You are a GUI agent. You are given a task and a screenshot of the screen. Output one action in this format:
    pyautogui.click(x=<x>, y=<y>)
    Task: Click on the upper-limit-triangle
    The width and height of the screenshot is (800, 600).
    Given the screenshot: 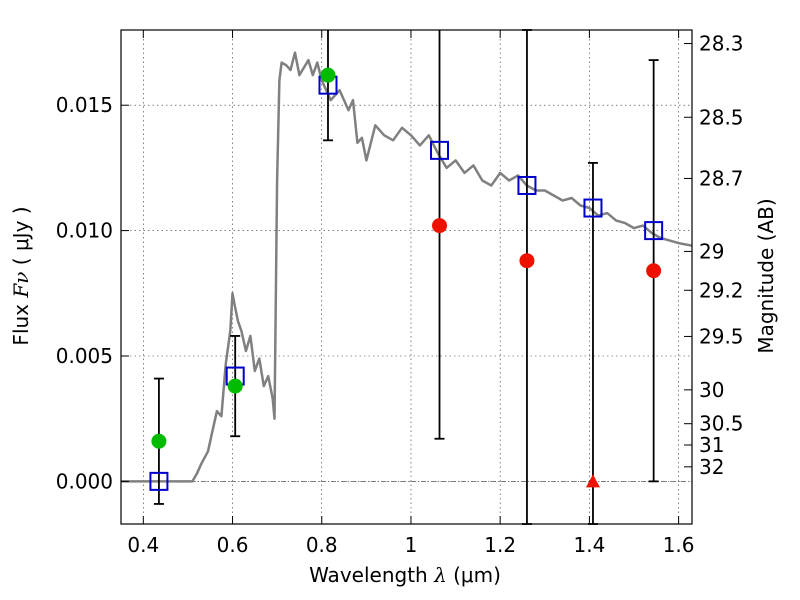 What is the action you would take?
    pyautogui.click(x=592, y=481)
    